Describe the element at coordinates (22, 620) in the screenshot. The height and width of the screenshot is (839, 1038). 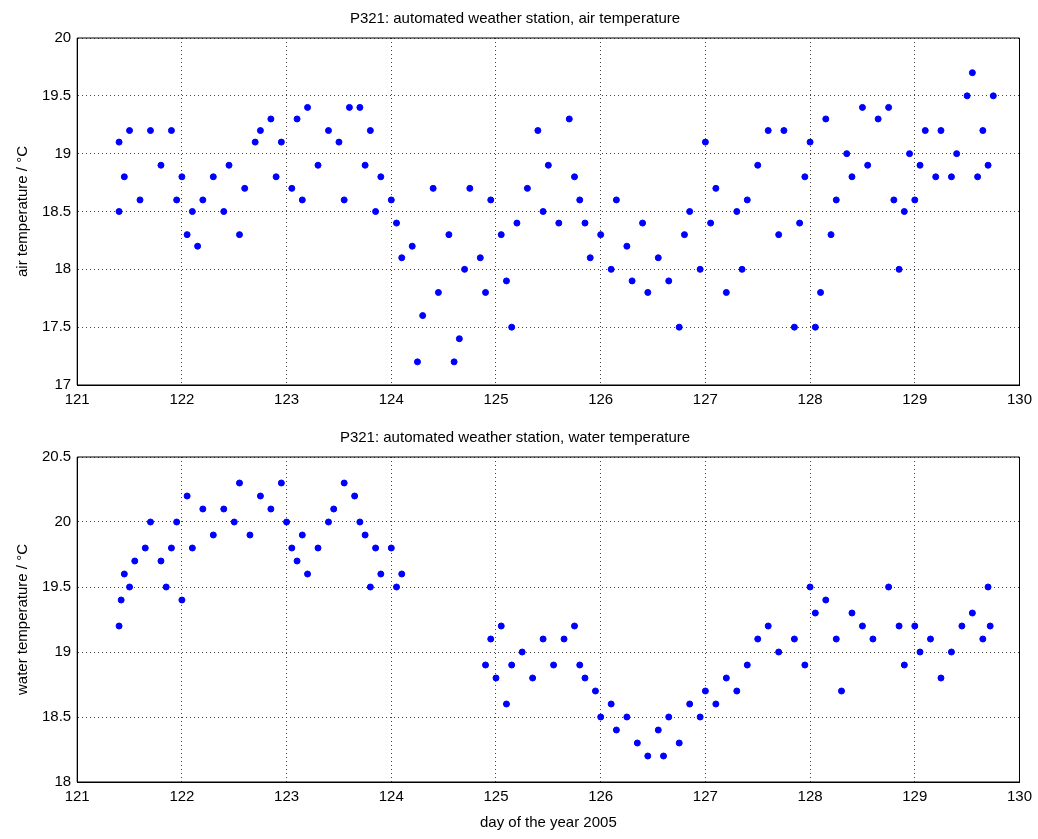
I see `y-axis-title: water temperature / °C` at that location.